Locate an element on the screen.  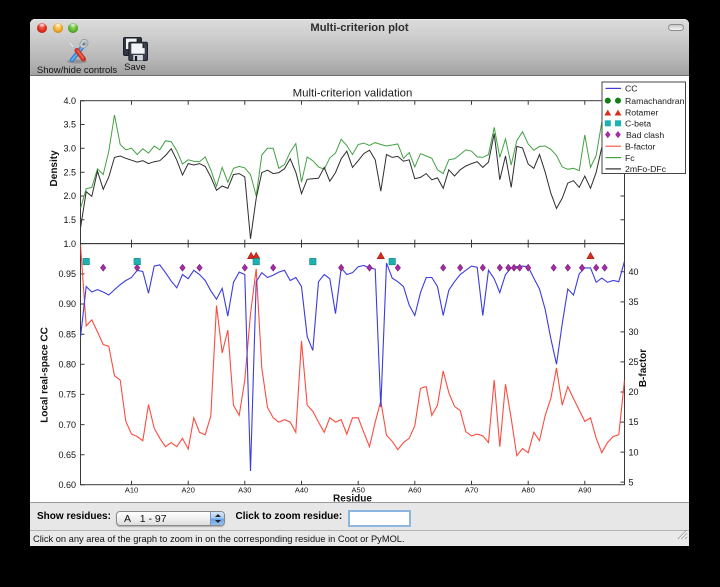
svg-text: Residue is located at coordinates (352, 498).